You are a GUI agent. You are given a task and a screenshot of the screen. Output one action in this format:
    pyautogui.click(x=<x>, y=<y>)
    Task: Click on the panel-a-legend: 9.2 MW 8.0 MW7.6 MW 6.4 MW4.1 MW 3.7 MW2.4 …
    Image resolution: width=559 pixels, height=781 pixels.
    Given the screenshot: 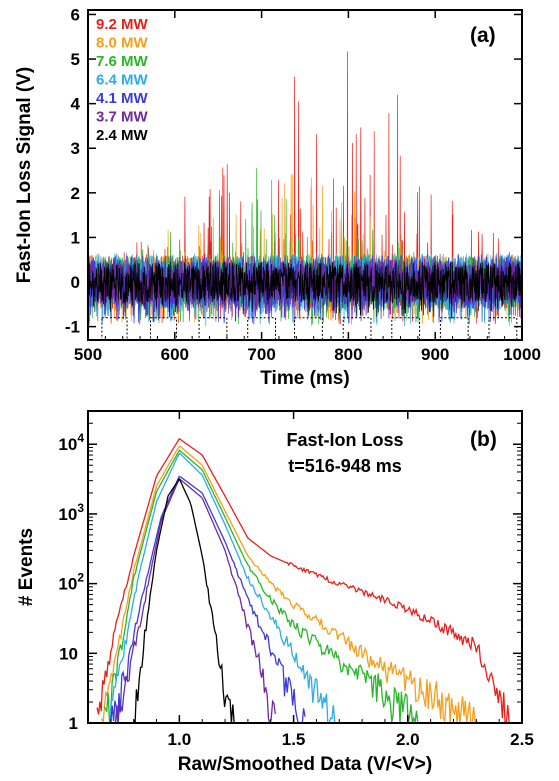 What is the action you would take?
    pyautogui.click(x=122, y=80)
    